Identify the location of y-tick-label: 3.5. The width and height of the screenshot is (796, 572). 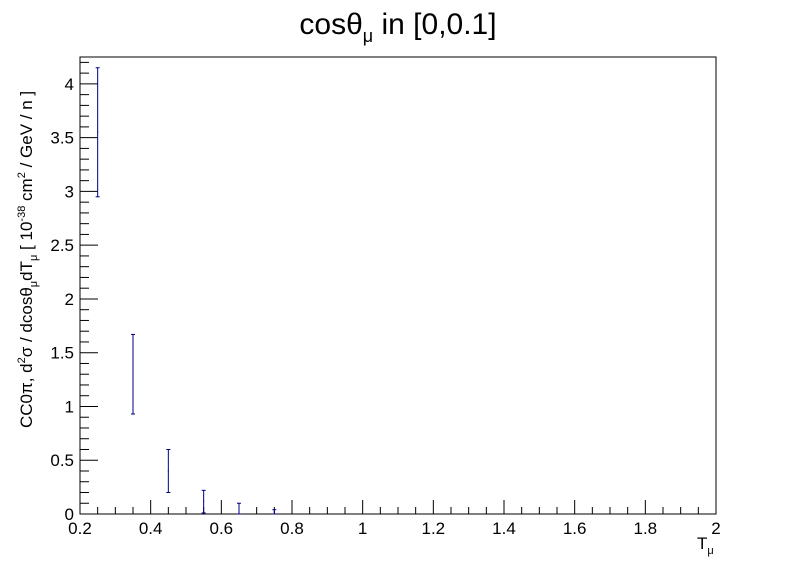
(62, 138).